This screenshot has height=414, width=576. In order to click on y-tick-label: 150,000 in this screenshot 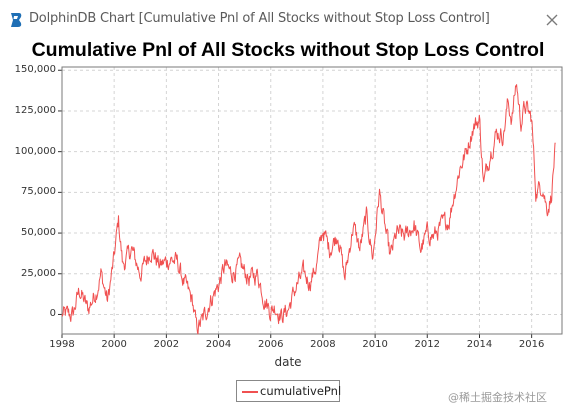, I will do `click(35, 70)`.